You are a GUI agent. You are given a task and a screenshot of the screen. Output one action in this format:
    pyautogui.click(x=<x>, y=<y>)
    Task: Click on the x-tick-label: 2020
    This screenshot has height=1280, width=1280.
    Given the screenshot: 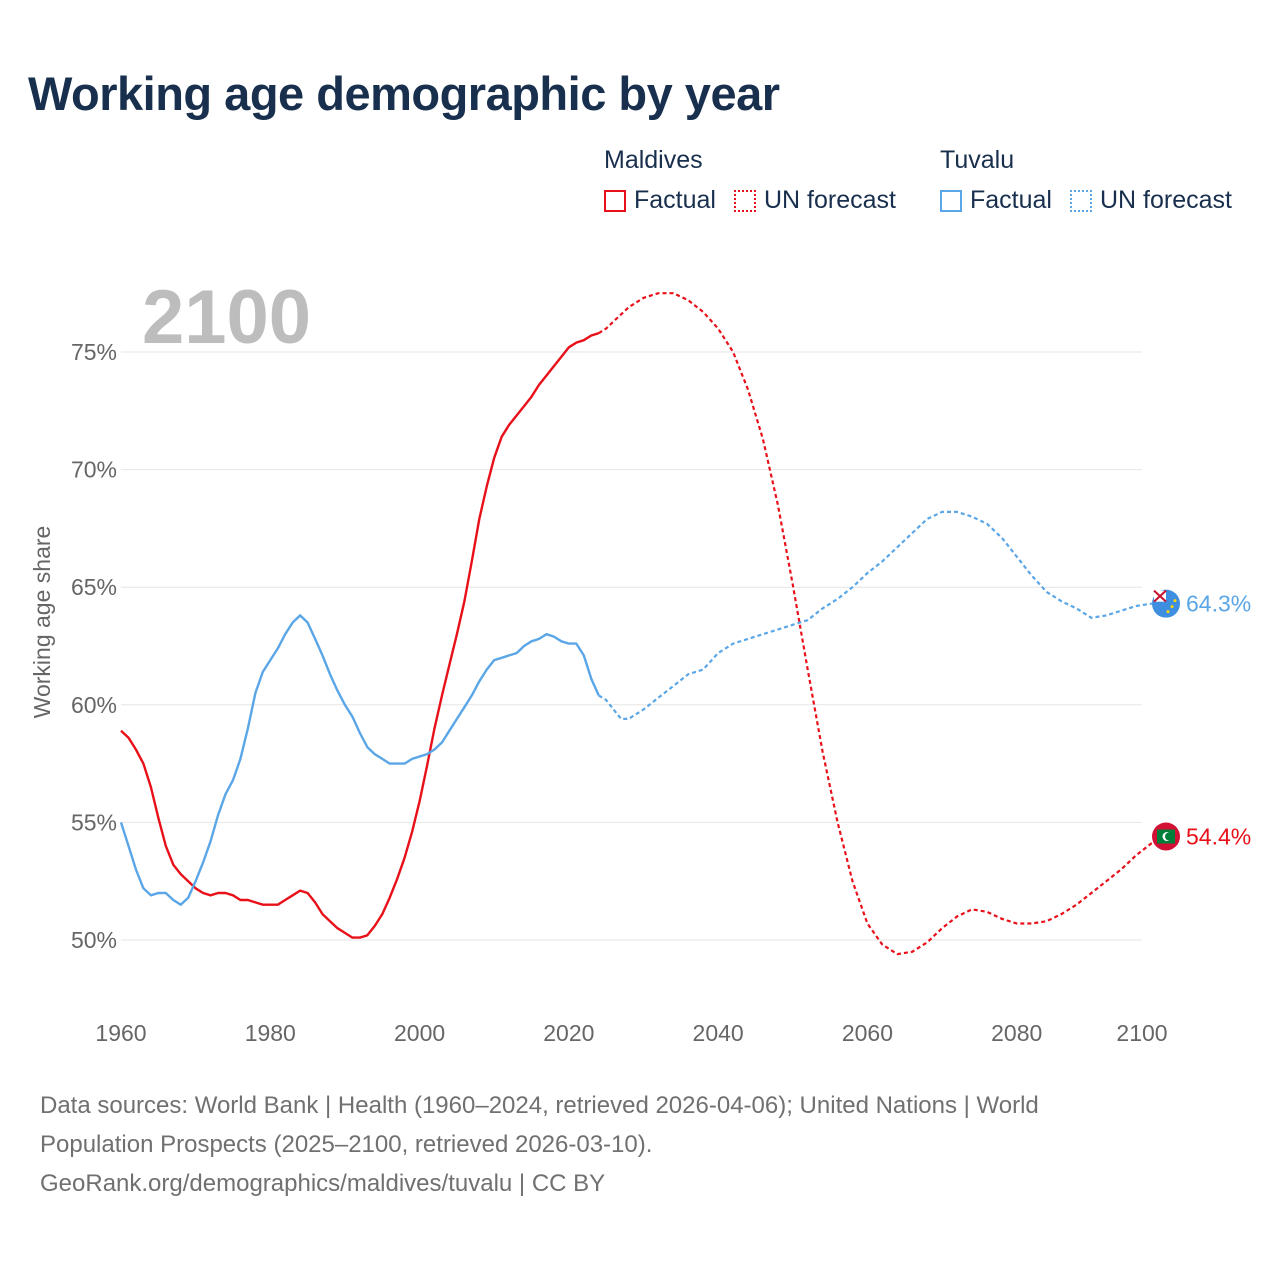 What is the action you would take?
    pyautogui.click(x=568, y=1033)
    